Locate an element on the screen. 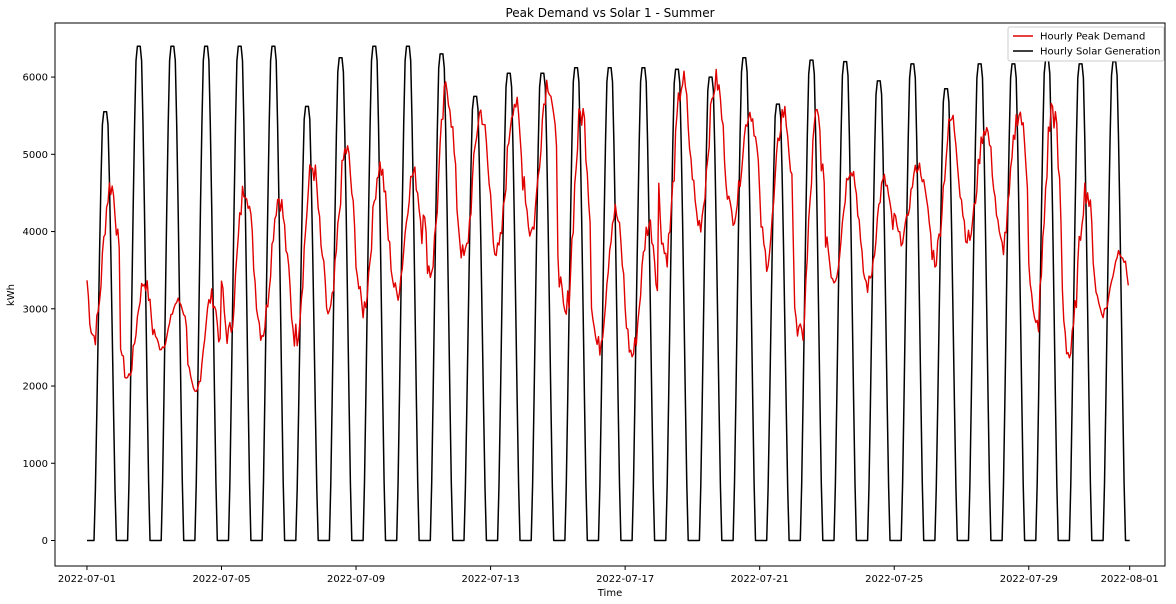 The width and height of the screenshot is (1176, 604). y-tick-label: 3000 is located at coordinates (35, 309).